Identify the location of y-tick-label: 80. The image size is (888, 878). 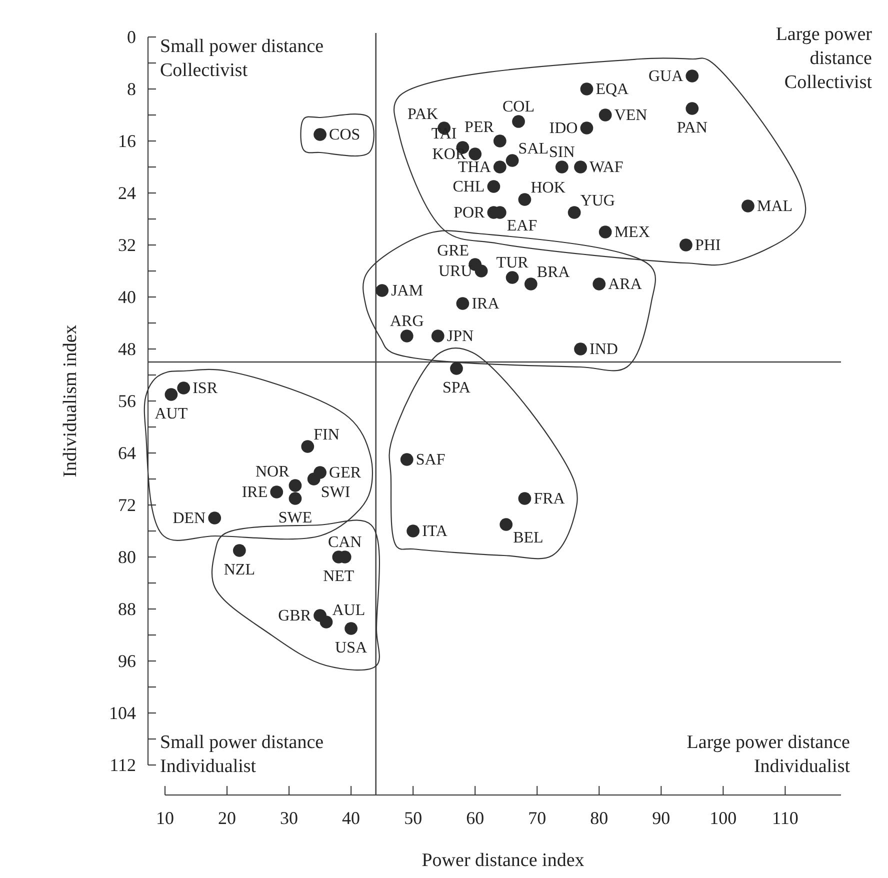
(127, 556).